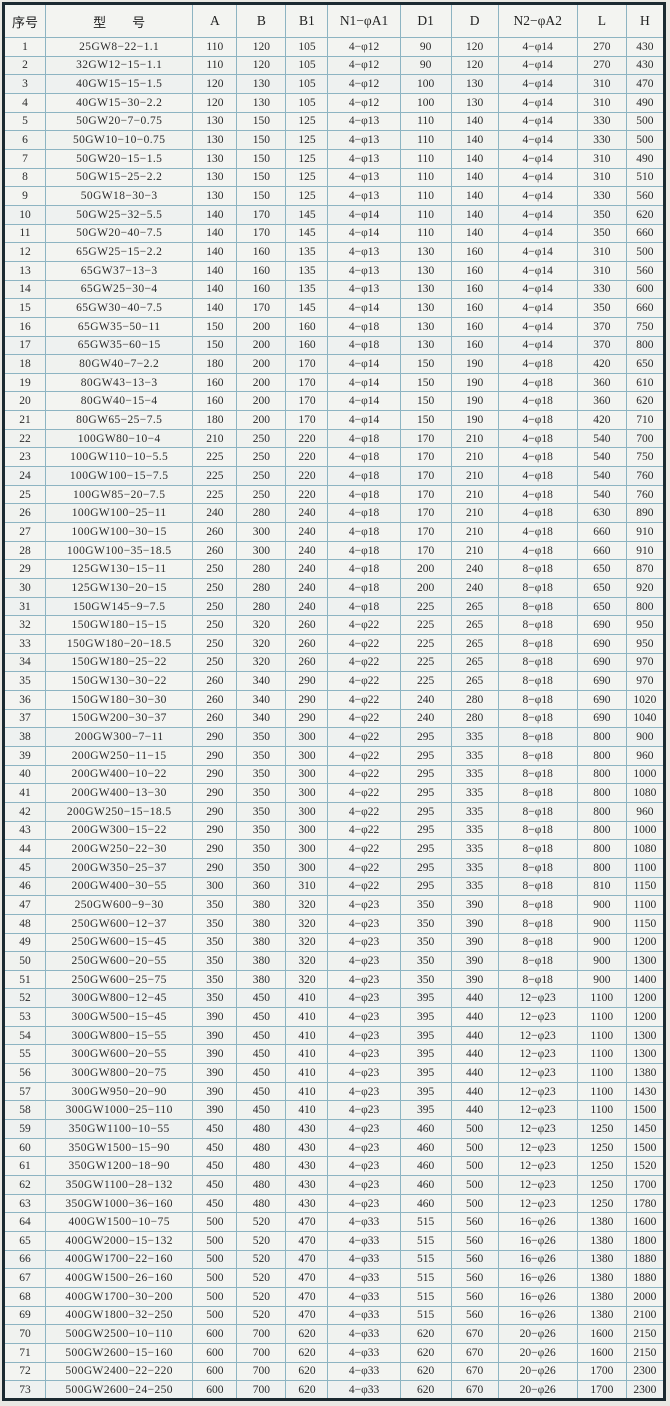 The height and width of the screenshot is (1406, 670). I want to click on value-cell: 145, so click(307, 308).